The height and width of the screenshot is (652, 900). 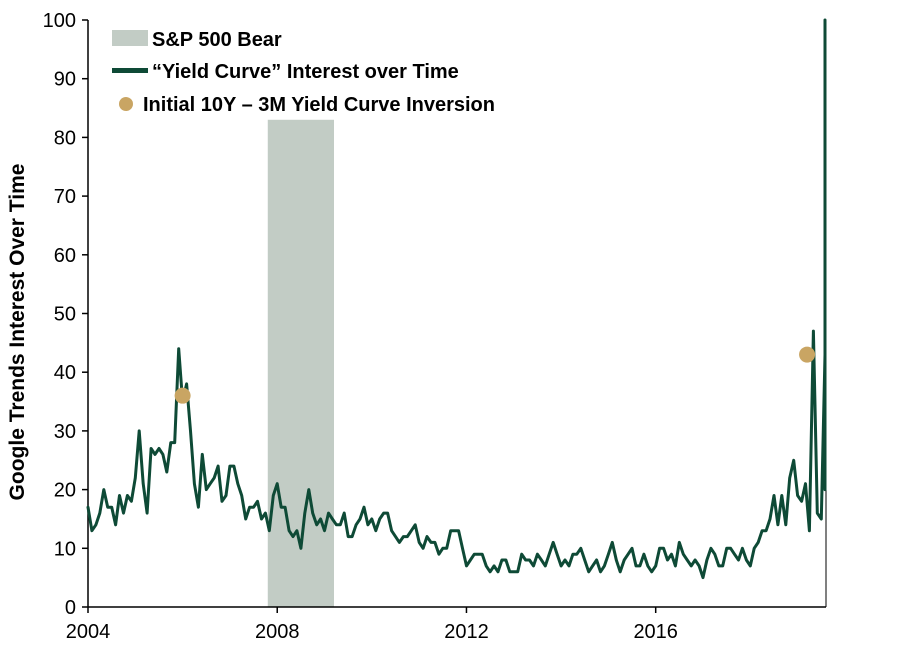 What do you see at coordinates (70, 608) in the screenshot?
I see `y-tick-label: 0` at bounding box center [70, 608].